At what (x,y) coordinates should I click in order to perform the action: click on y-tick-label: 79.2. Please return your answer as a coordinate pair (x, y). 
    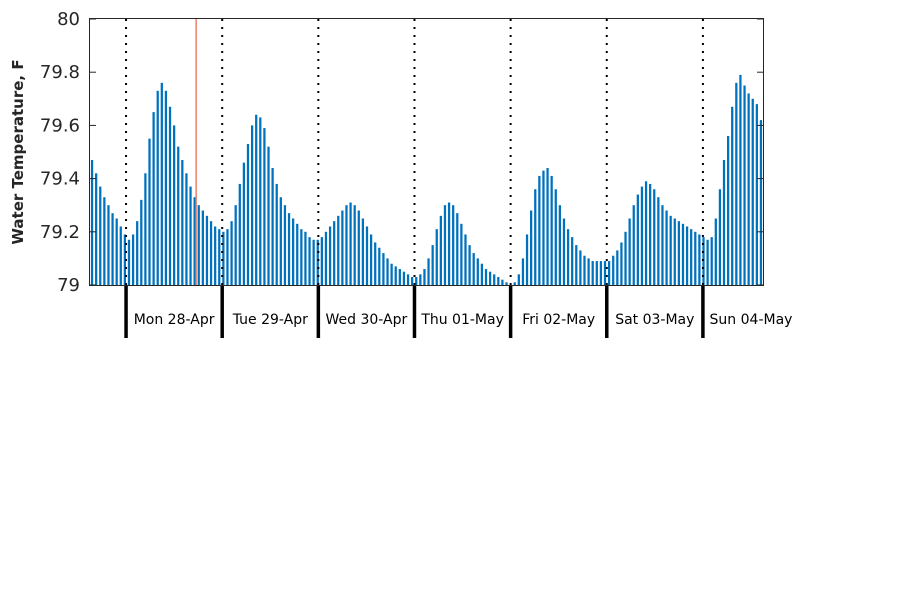
    Looking at the image, I should click on (60, 232).